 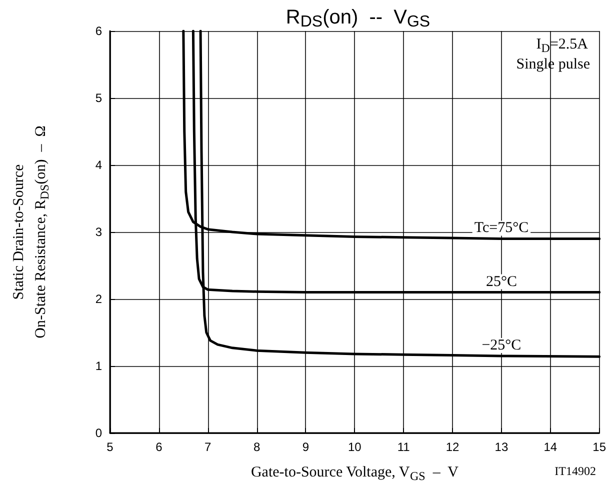 What do you see at coordinates (501, 282) in the screenshot?
I see `series-label: 25°C` at bounding box center [501, 282].